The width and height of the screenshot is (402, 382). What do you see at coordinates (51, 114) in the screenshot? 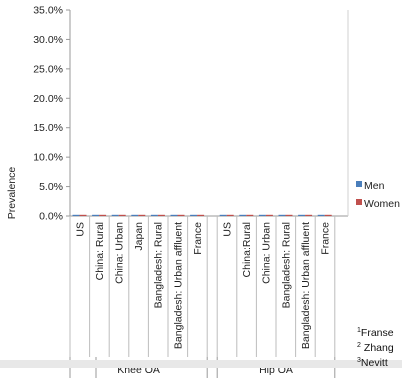
I see `y-axis-ticks: 0.0% 5.0% 10.0% 15.0% 20.0% 25.0% 30.0% 35.0%` at bounding box center [51, 114].